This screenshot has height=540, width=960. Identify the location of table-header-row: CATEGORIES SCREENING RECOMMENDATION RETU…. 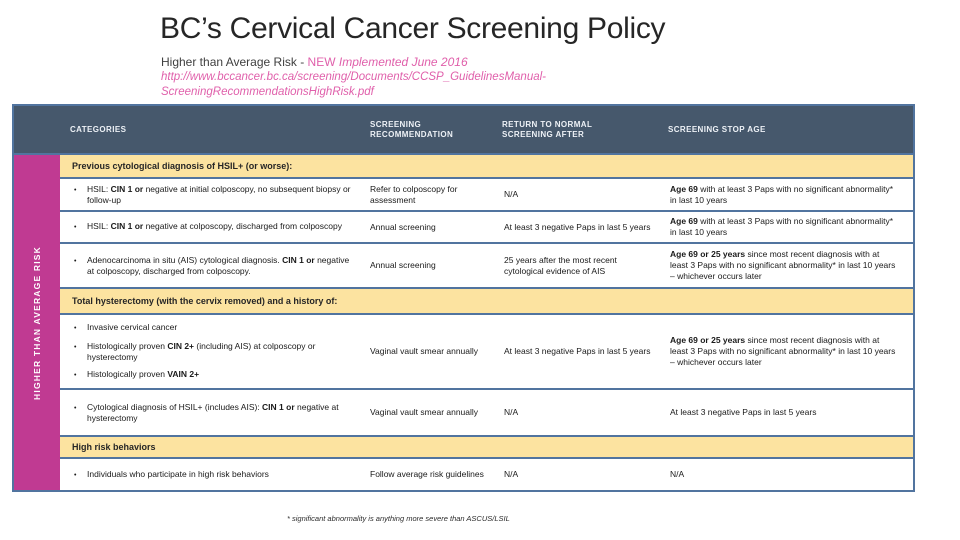
(463, 129).